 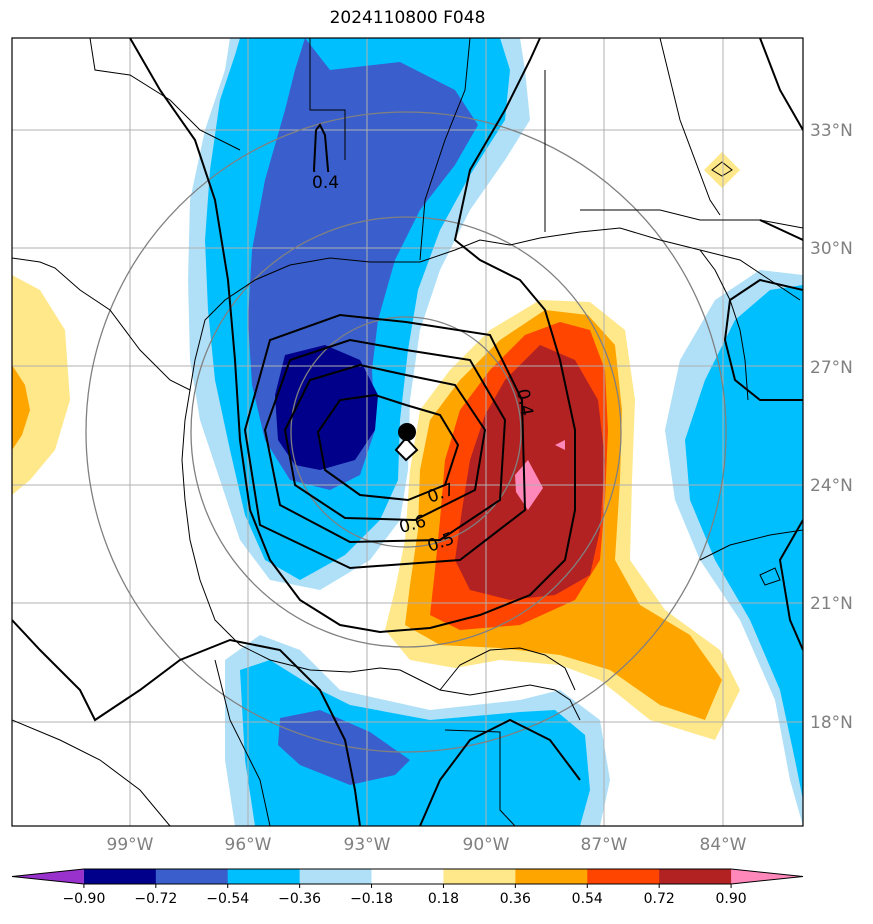 What do you see at coordinates (443, 899) in the screenshot?
I see `colorbar-tick-label: 0.18` at bounding box center [443, 899].